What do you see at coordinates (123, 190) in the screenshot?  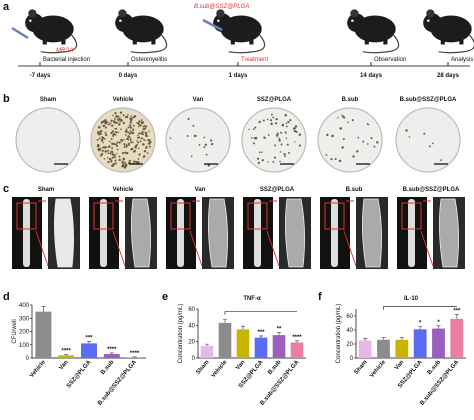 I see `ct-label: Vehicle` at bounding box center [123, 190].